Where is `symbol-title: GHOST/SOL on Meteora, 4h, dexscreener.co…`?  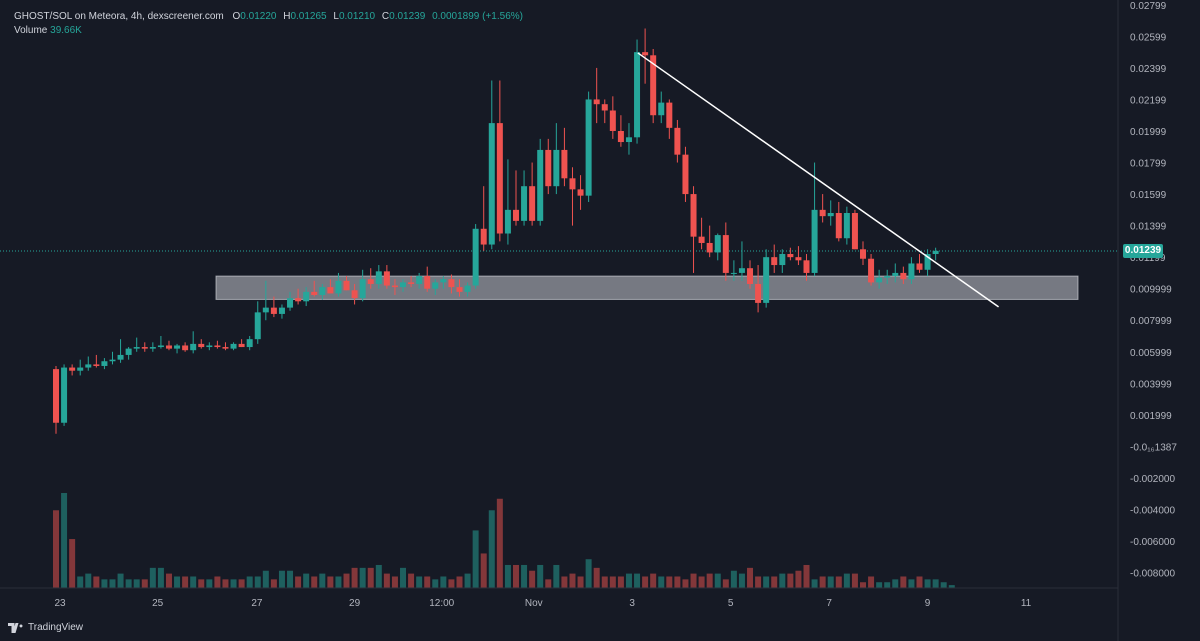 symbol-title: GHOST/SOL on Meteora, 4h, dexscreener.co… is located at coordinates (119, 16).